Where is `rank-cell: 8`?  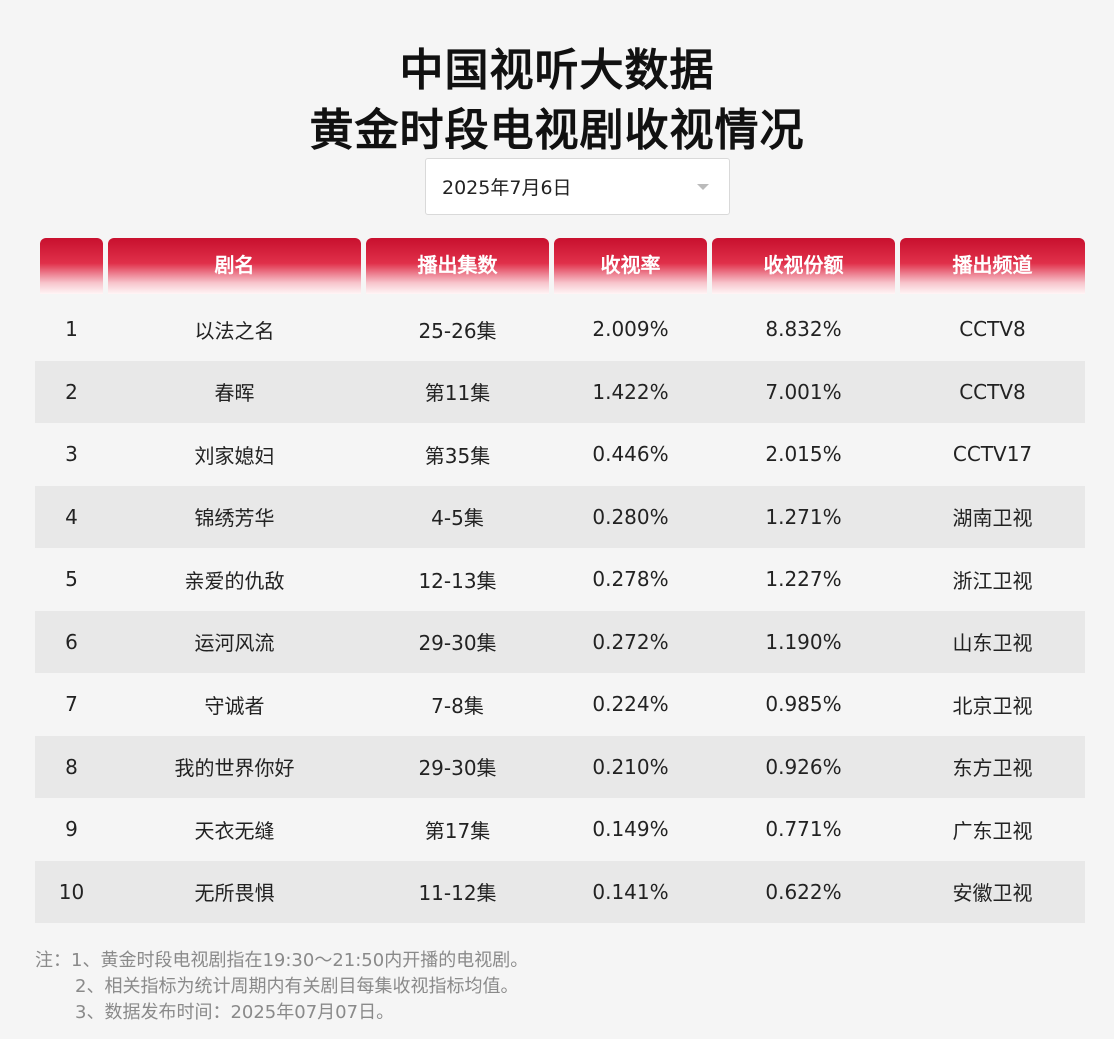
rank-cell: 8 is located at coordinates (71, 766).